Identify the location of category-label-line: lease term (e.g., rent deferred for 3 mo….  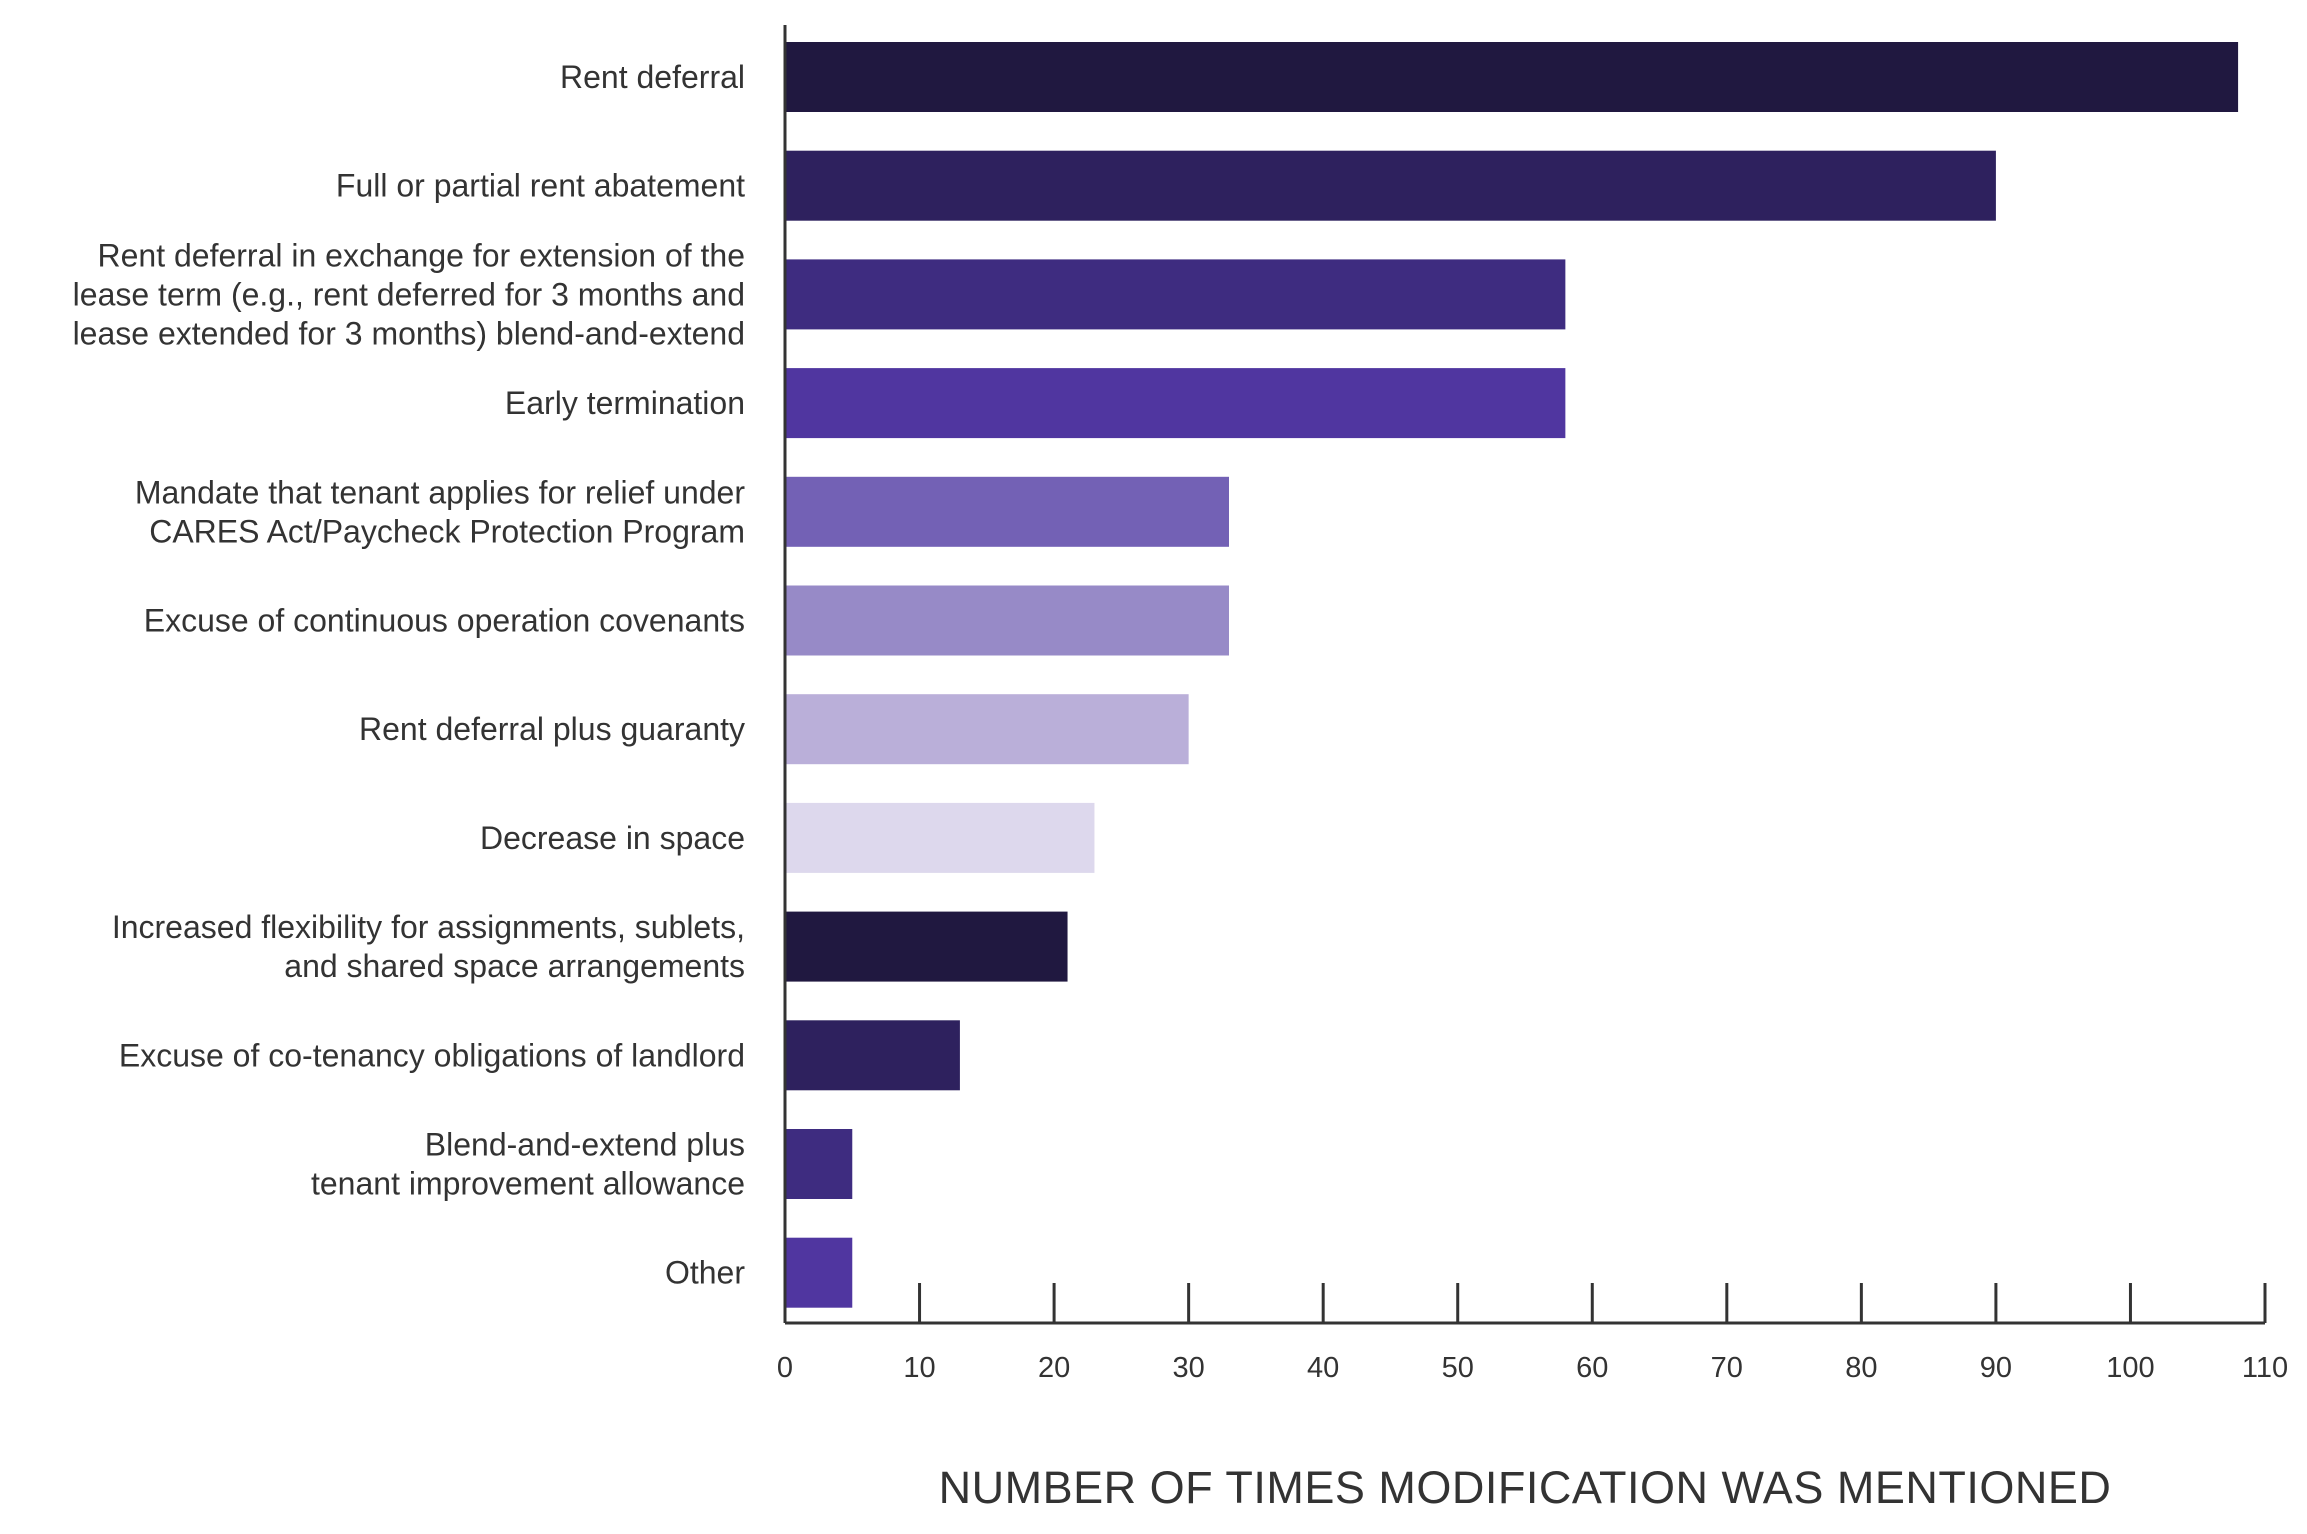
(409, 294).